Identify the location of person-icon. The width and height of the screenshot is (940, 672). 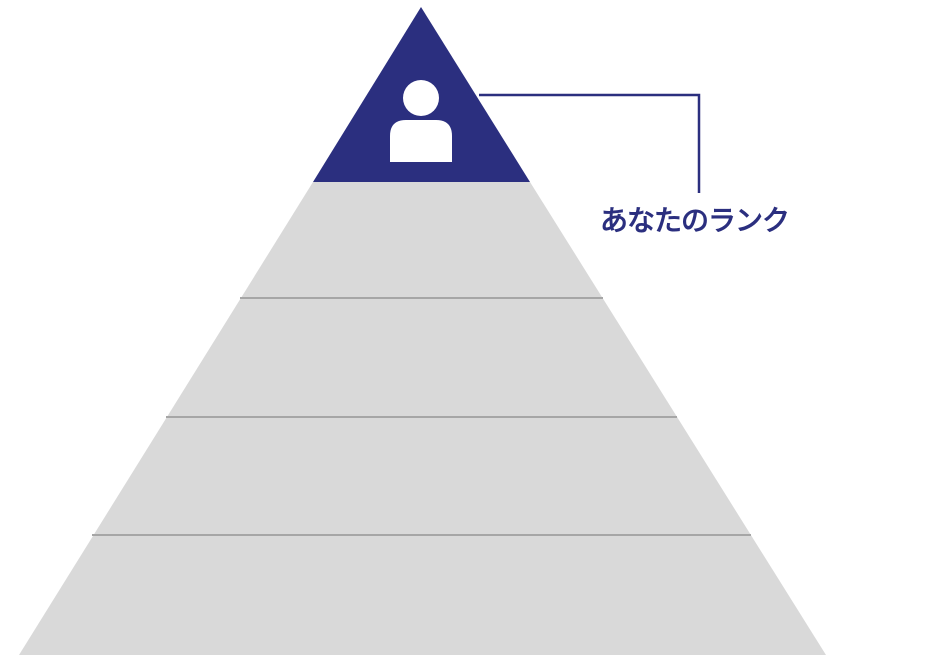
(421, 121).